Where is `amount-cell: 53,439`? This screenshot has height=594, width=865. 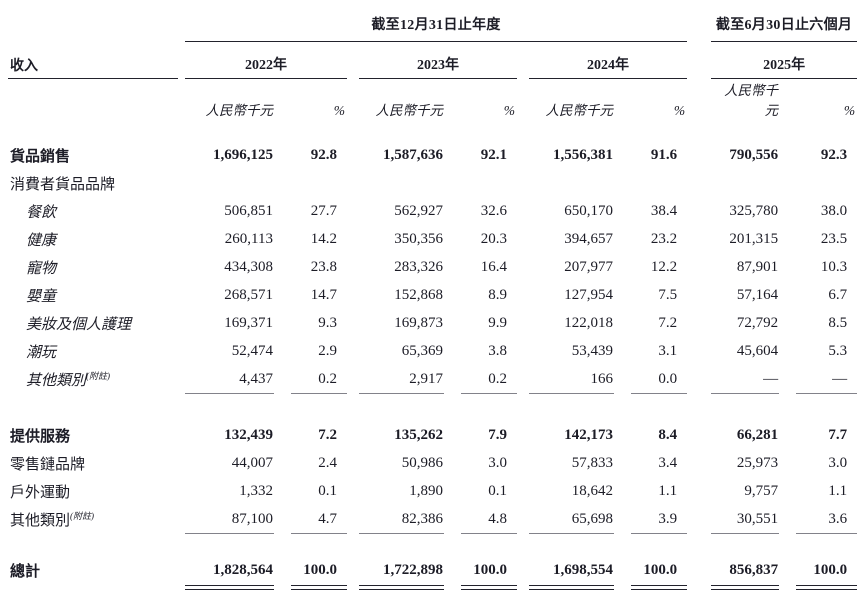 amount-cell: 53,439 is located at coordinates (592, 350).